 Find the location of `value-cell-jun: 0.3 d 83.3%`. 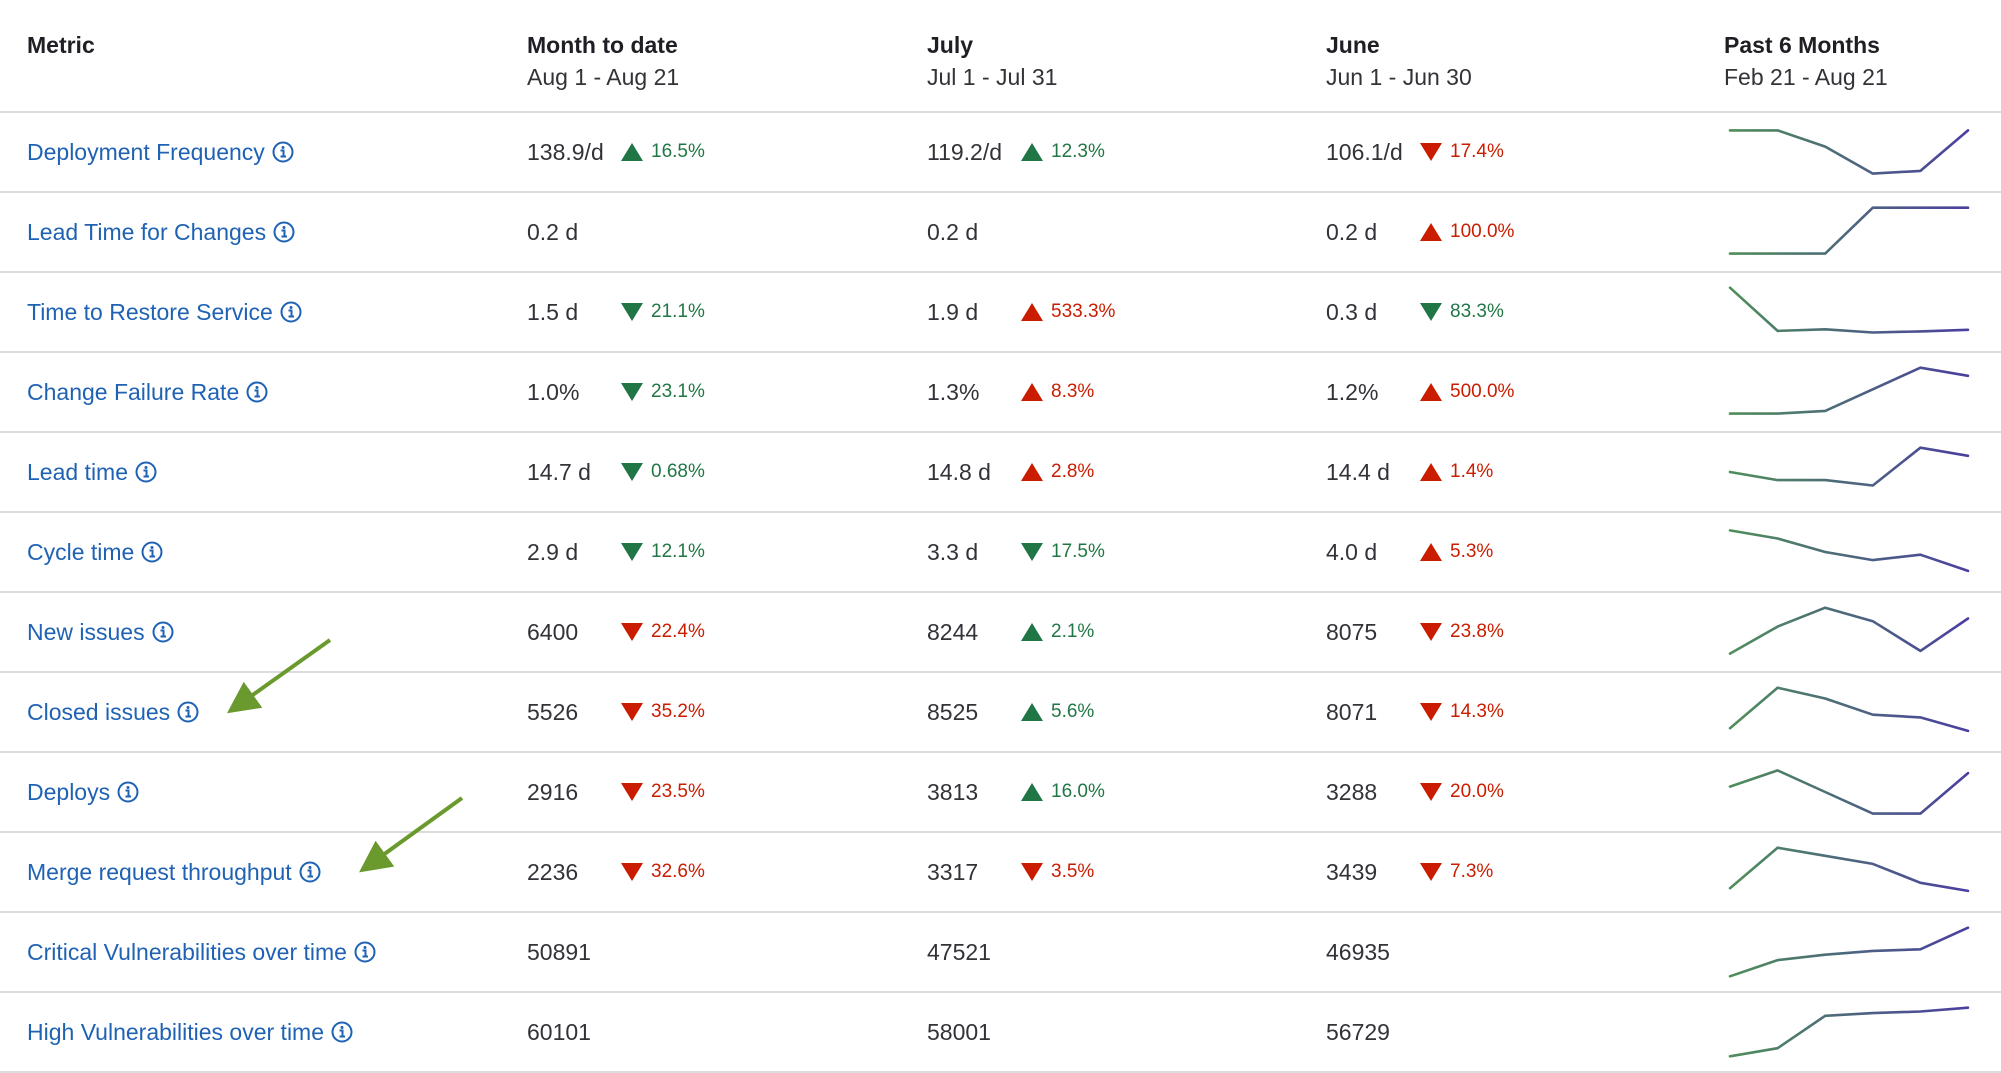

value-cell-jun: 0.3 d 83.3% is located at coordinates (1516, 312).